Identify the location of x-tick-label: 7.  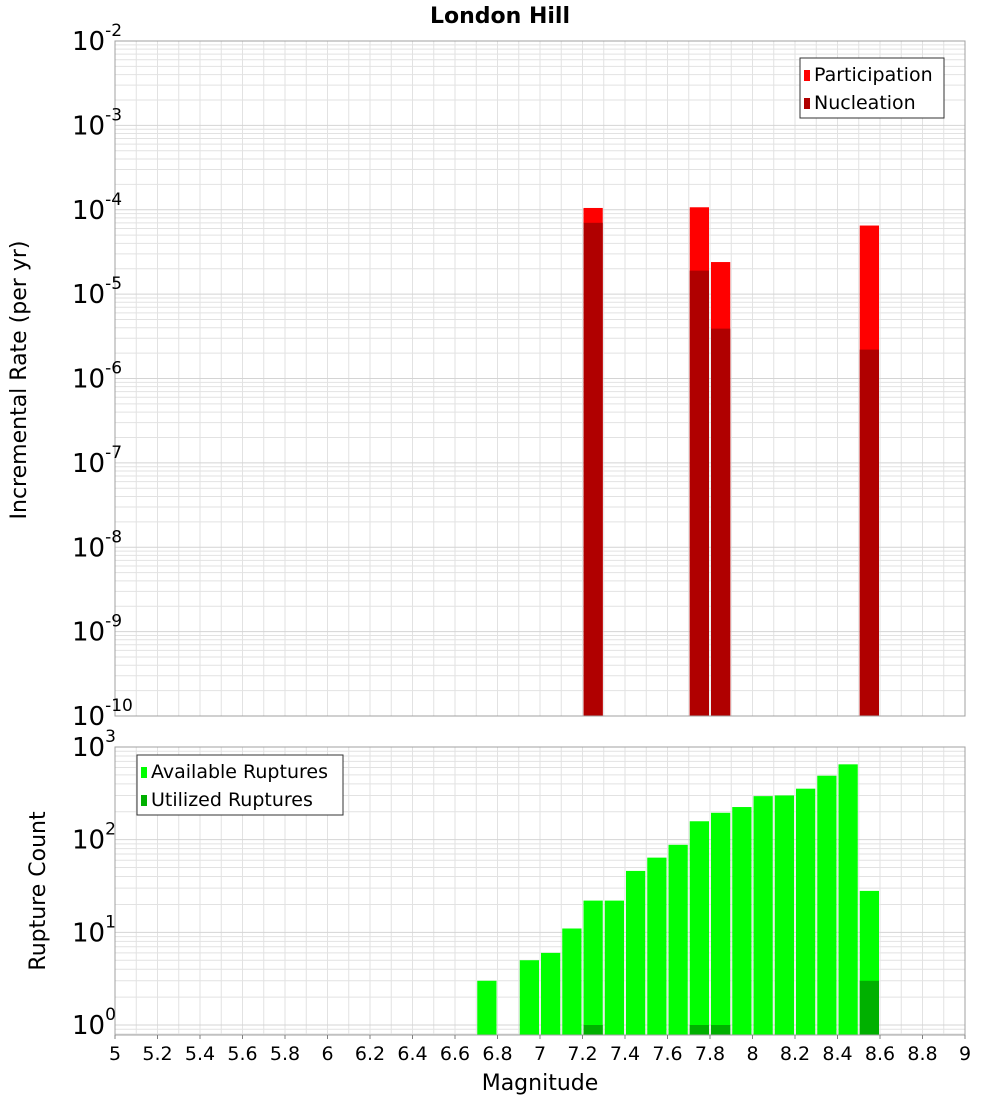
(540, 1054).